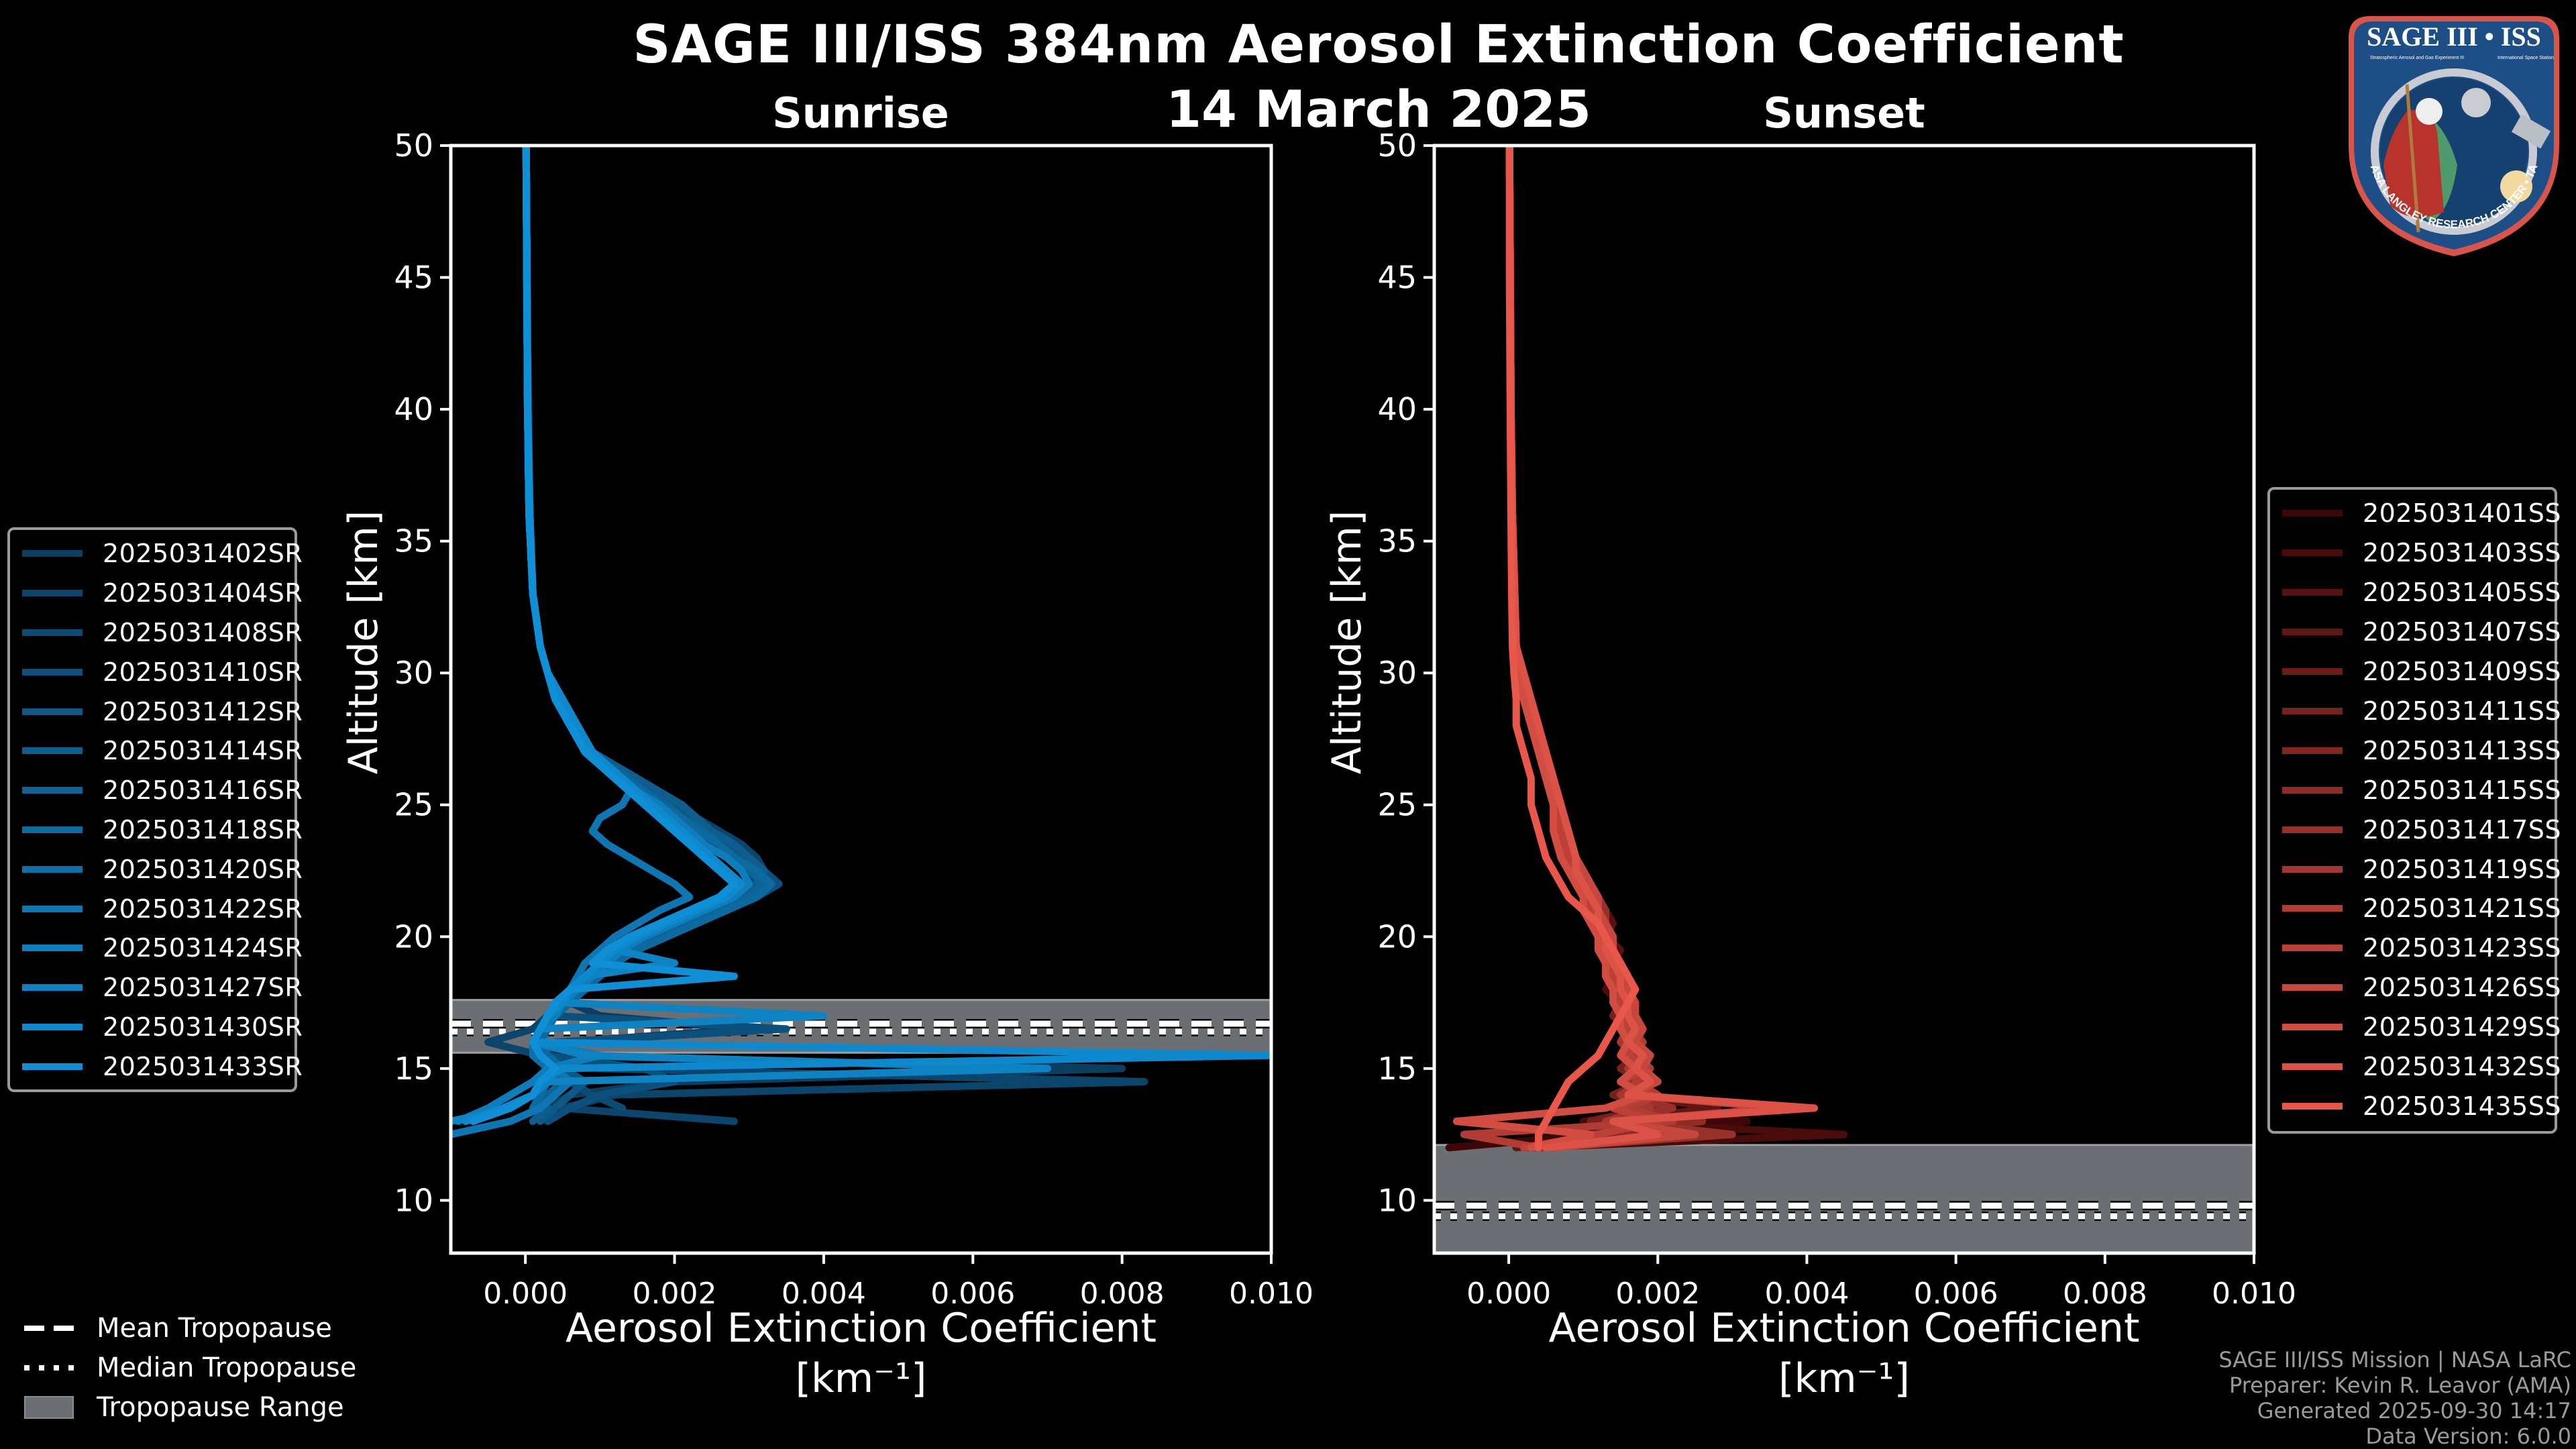 This screenshot has width=2576, height=1449. I want to click on legend-item-2025031410SR: 2025031410SR, so click(156, 672).